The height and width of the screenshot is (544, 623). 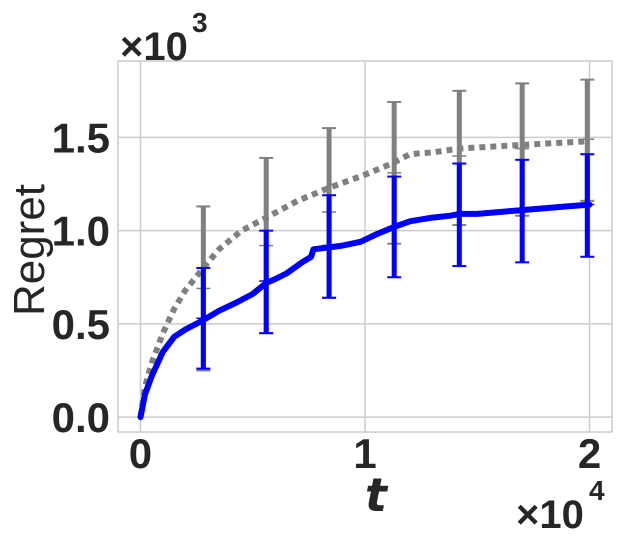 I want to click on x-multiplier-exponent: 4, so click(x=597, y=490).